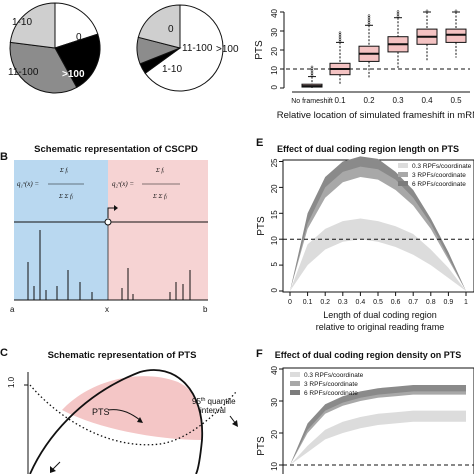  What do you see at coordinates (398, 100) in the screenshot?
I see `boxplot-xtick-3: 0.3` at bounding box center [398, 100].